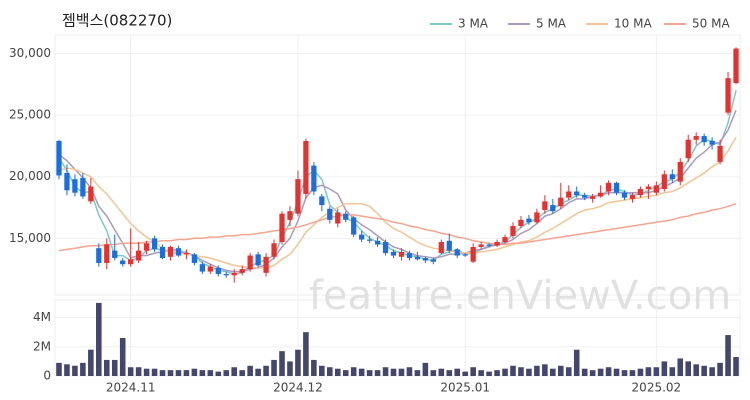  Describe the element at coordinates (633, 24) in the screenshot. I see `legend-label: 10 MA` at that location.